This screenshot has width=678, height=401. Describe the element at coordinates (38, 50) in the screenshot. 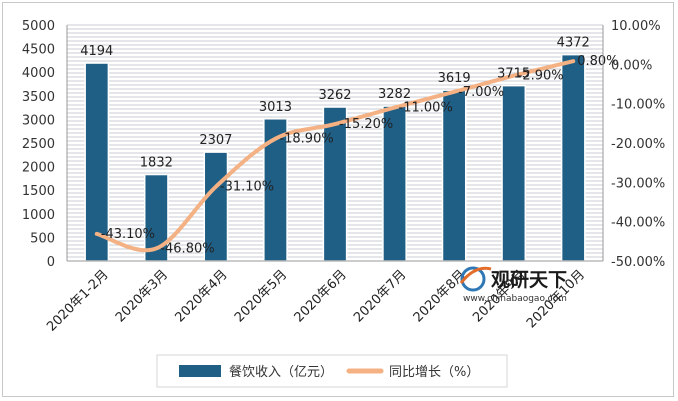

I see `left-axis-tick-label: 4500` at that location.